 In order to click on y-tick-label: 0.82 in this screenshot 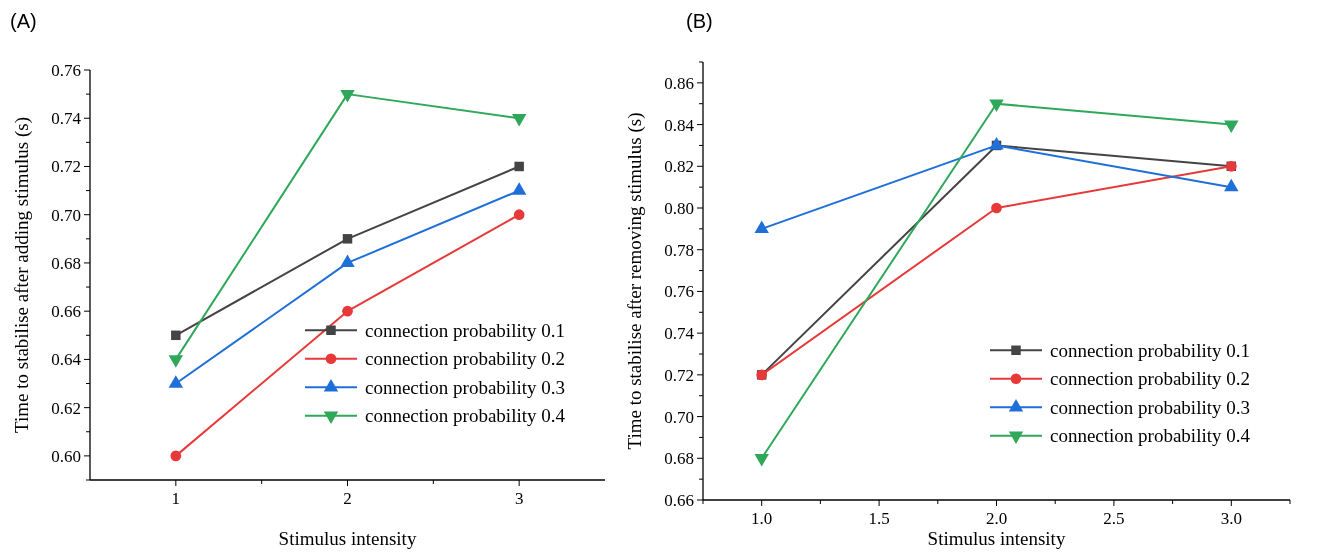, I will do `click(679, 167)`.